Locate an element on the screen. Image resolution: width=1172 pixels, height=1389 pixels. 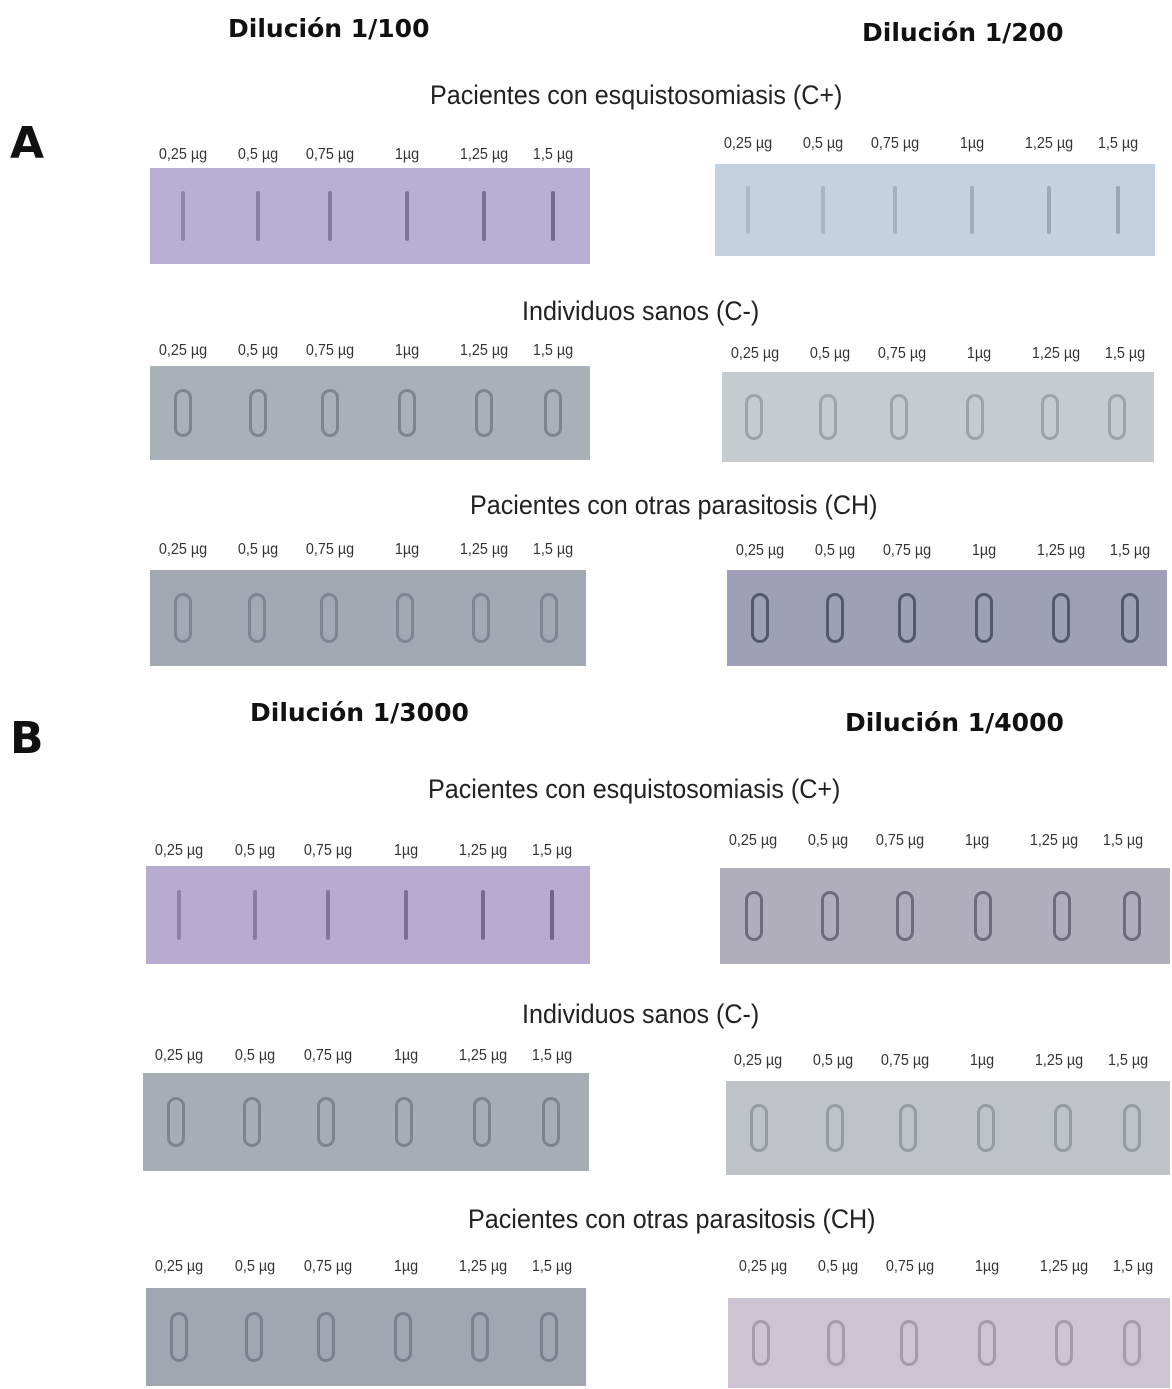
panel-b-group-title-ch: Pacientes con otras parasitosis (CH) is located at coordinates (672, 1219).